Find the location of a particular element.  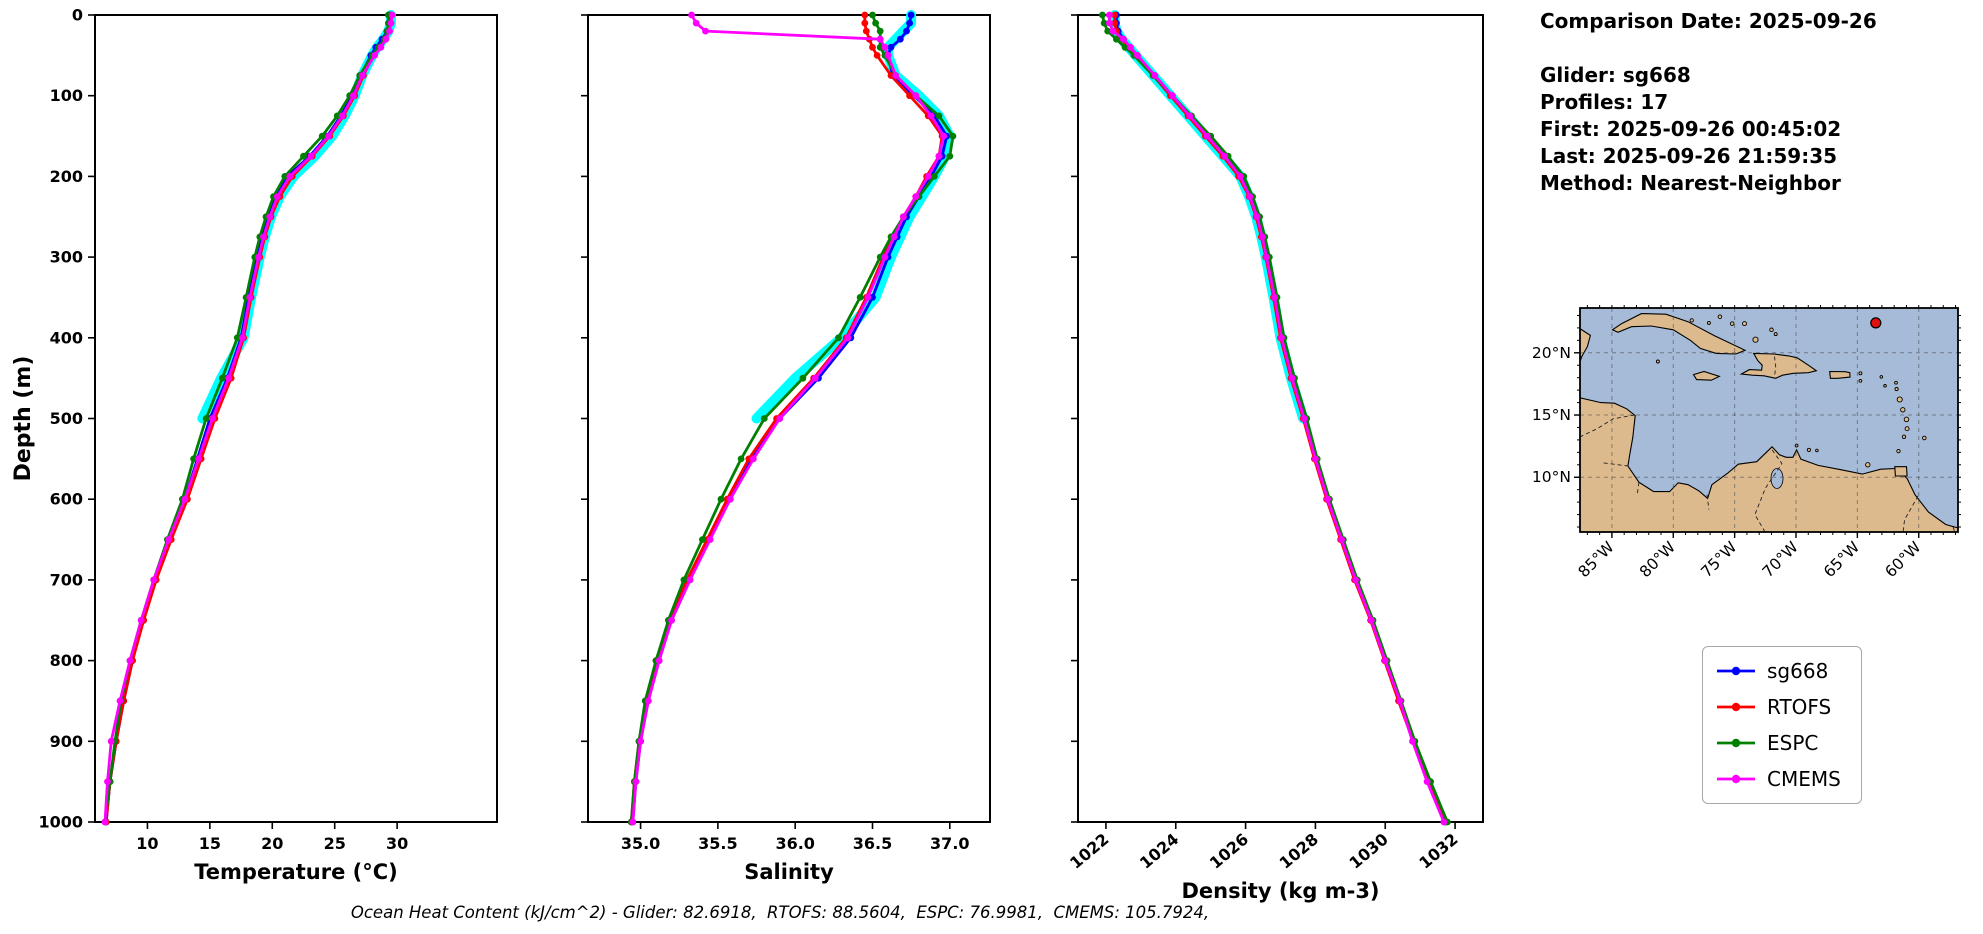

legend-line-sample is located at coordinates (1736, 743).